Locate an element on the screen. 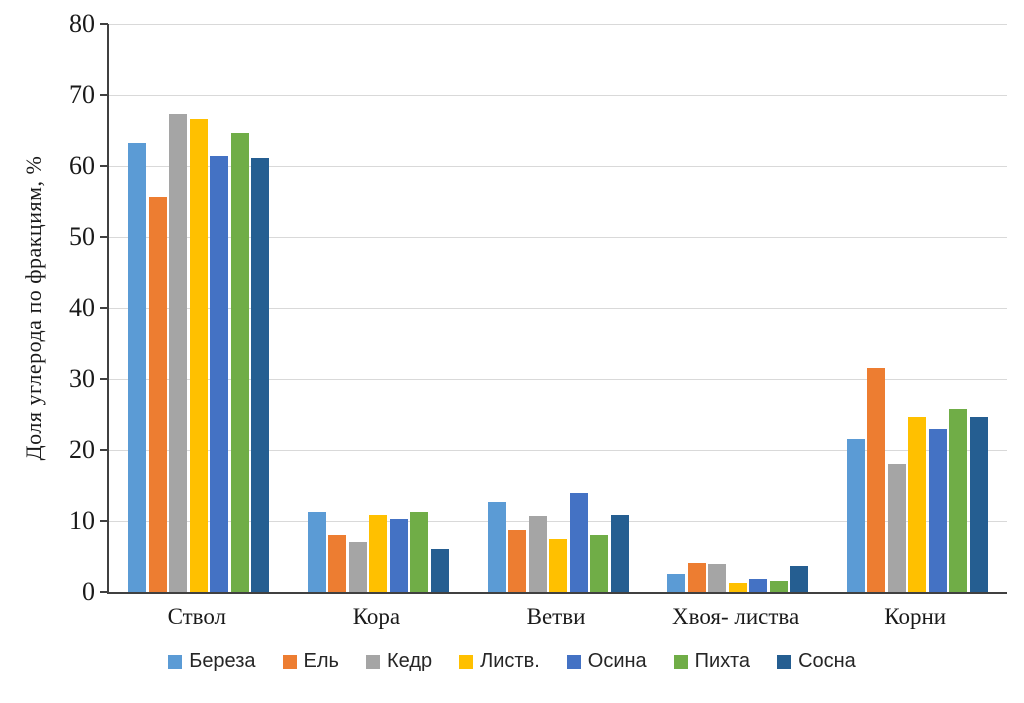 The height and width of the screenshot is (703, 1024). bar-series0-category1 is located at coordinates (316, 552).